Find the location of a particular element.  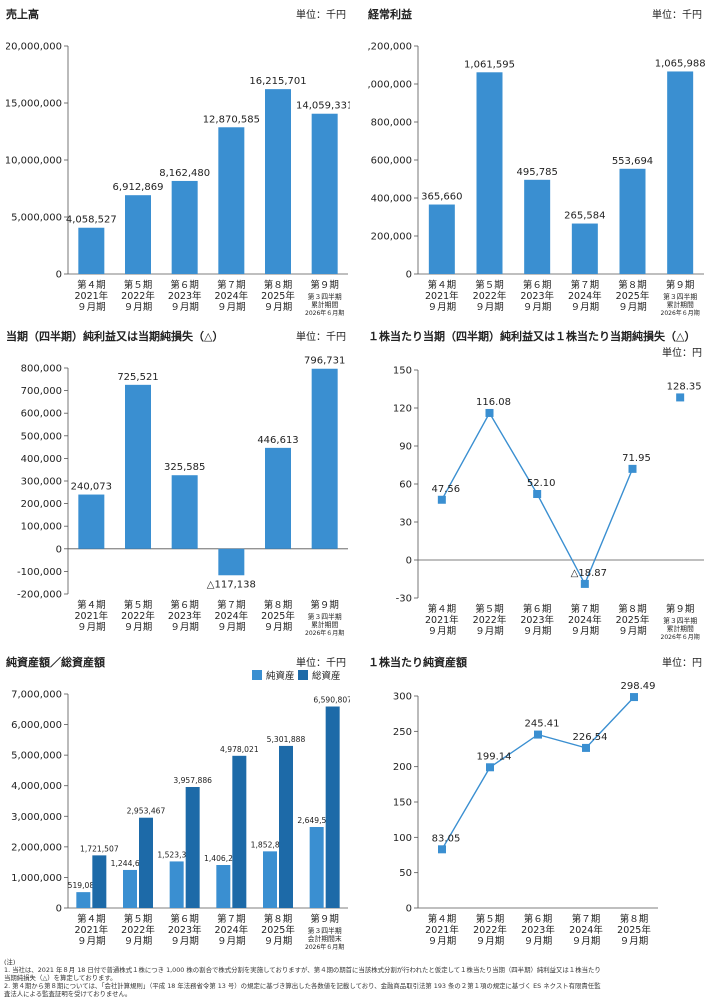

netincome-category-label: 2024年 is located at coordinates (231, 616).